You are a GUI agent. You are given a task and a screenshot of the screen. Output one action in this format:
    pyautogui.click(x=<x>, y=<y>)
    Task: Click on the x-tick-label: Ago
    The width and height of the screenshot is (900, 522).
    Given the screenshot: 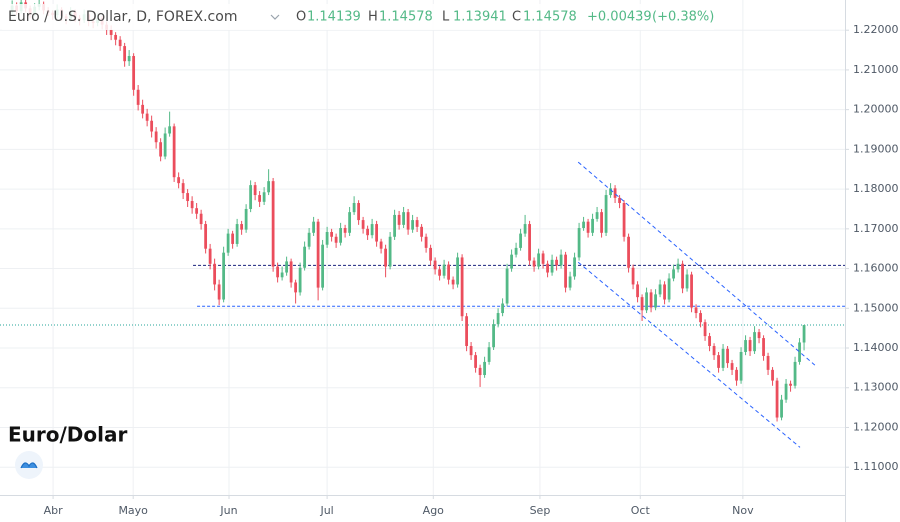 What is the action you would take?
    pyautogui.click(x=434, y=510)
    